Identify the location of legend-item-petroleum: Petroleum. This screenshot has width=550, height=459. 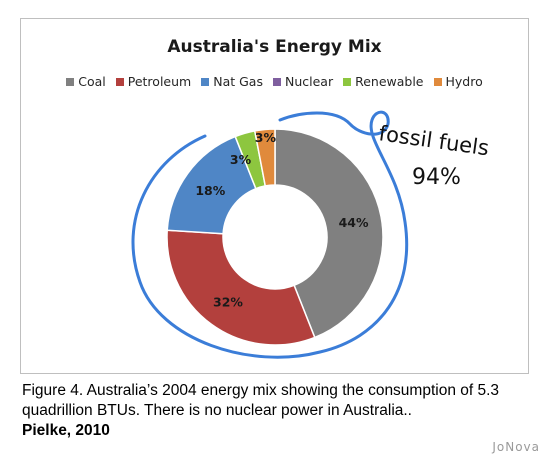
(153, 81).